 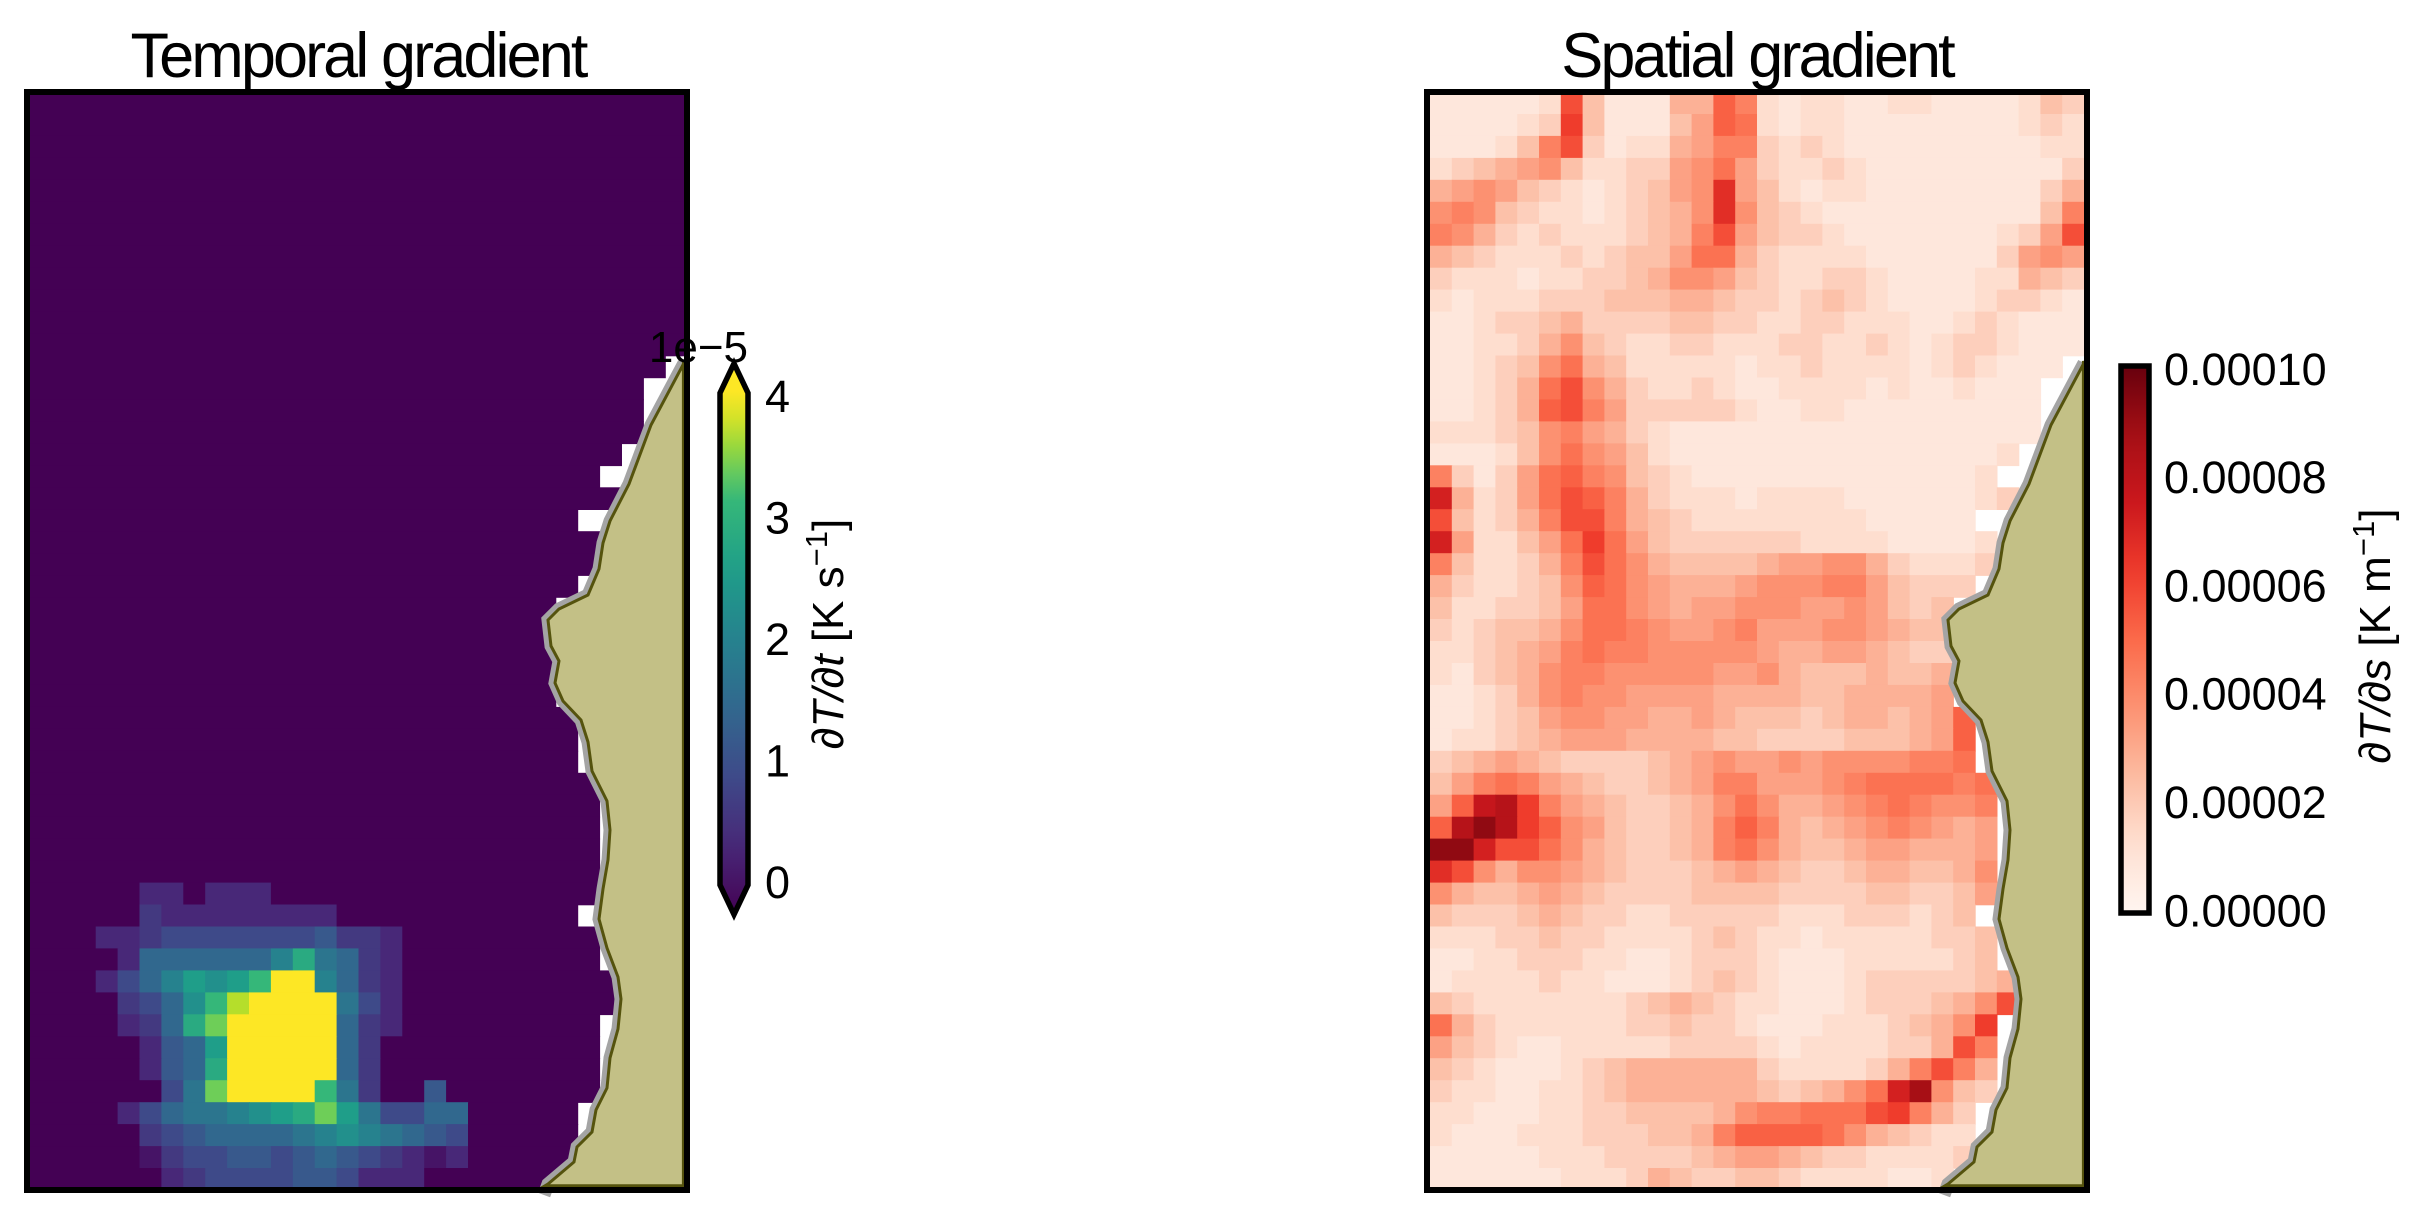 What do you see at coordinates (2245, 585) in the screenshot?
I see `svg-text: 0.00006` at bounding box center [2245, 585].